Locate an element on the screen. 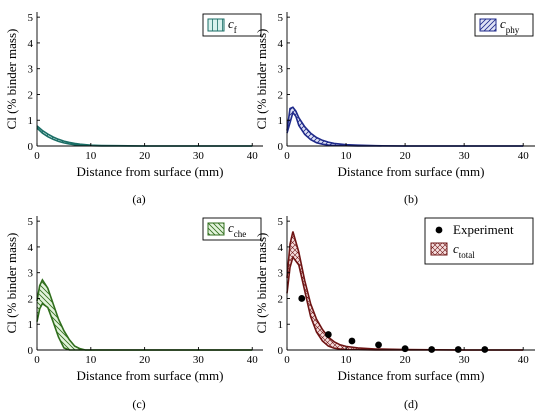  legend-label: cf is located at coordinates (232, 25).